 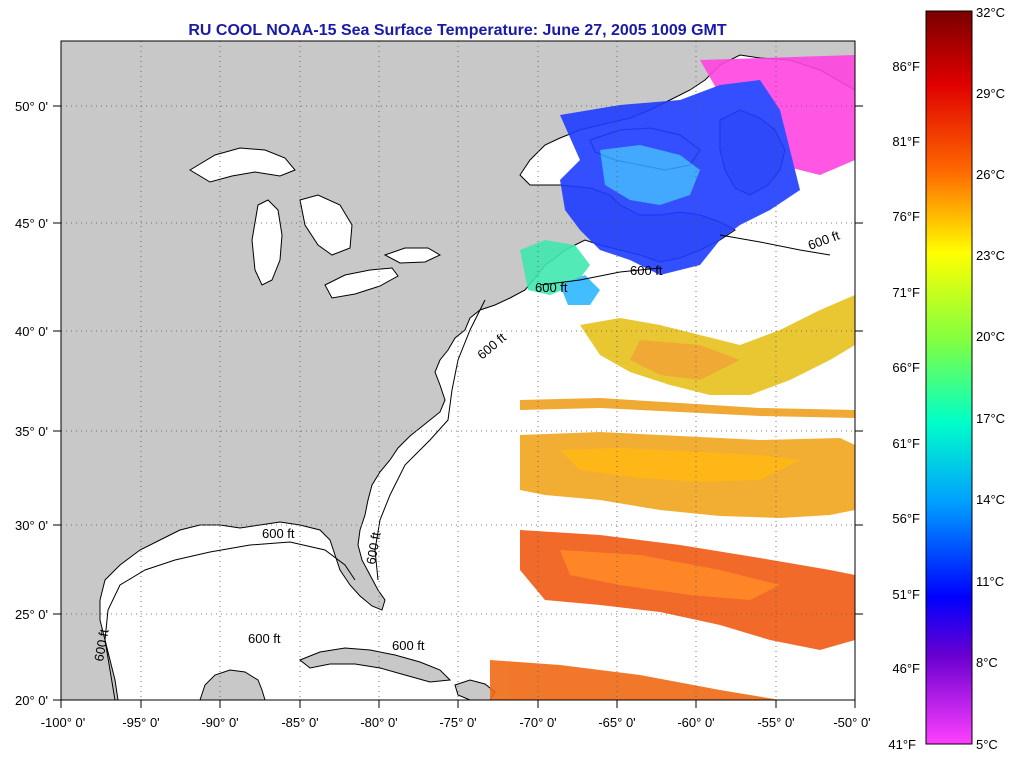 I want to click on lat-label: 45° 0', so click(x=31, y=223).